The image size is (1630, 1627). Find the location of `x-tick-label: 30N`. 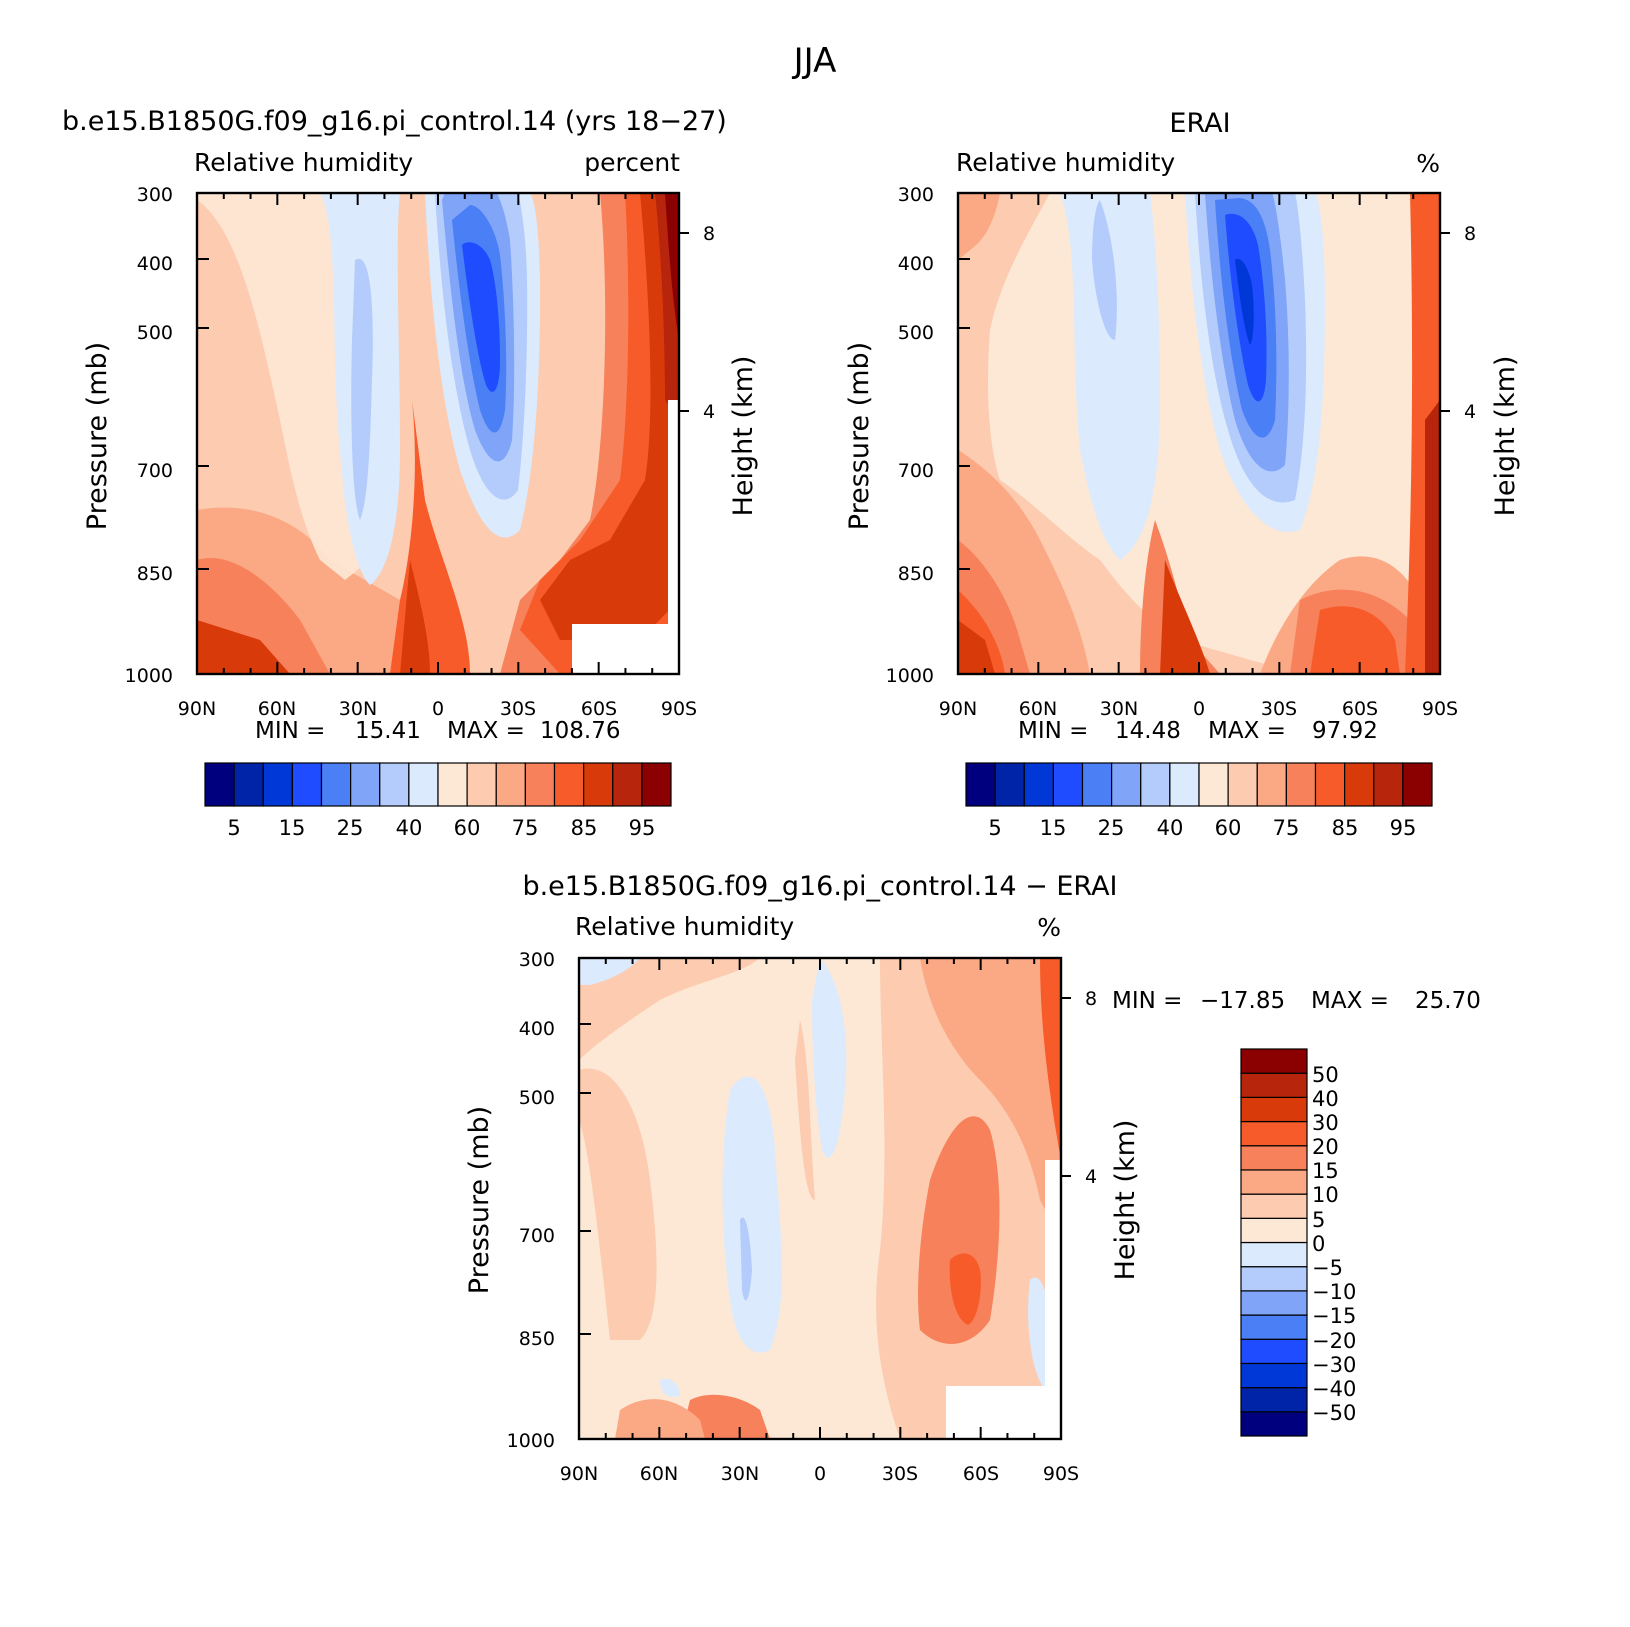

x-tick-label: 30N is located at coordinates (740, 1474).